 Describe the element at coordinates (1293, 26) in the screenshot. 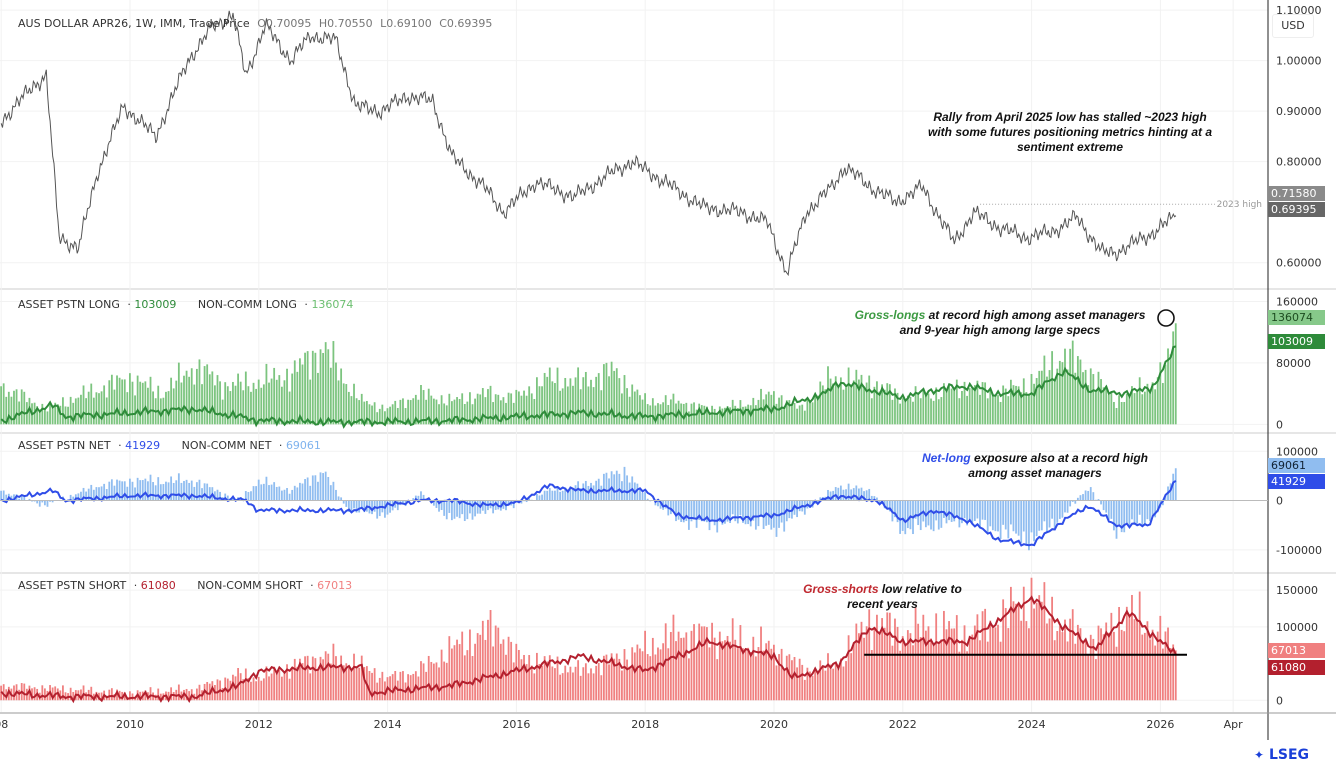

I see `currency-button: USD` at that location.